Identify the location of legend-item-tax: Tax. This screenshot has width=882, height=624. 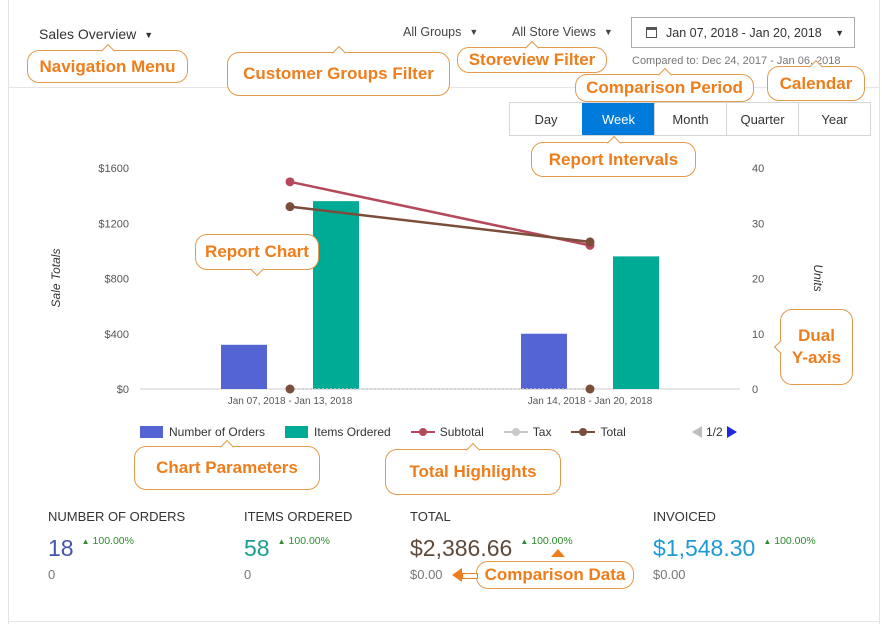
(527, 432).